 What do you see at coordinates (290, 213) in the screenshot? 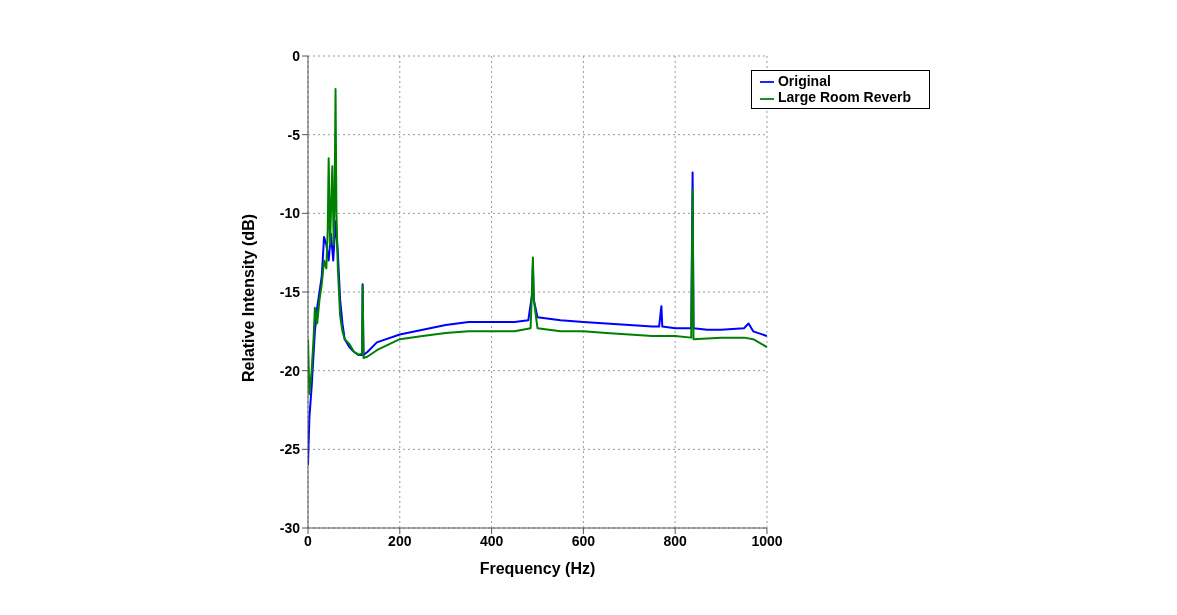
I see `y-tick-label: -10` at bounding box center [290, 213].